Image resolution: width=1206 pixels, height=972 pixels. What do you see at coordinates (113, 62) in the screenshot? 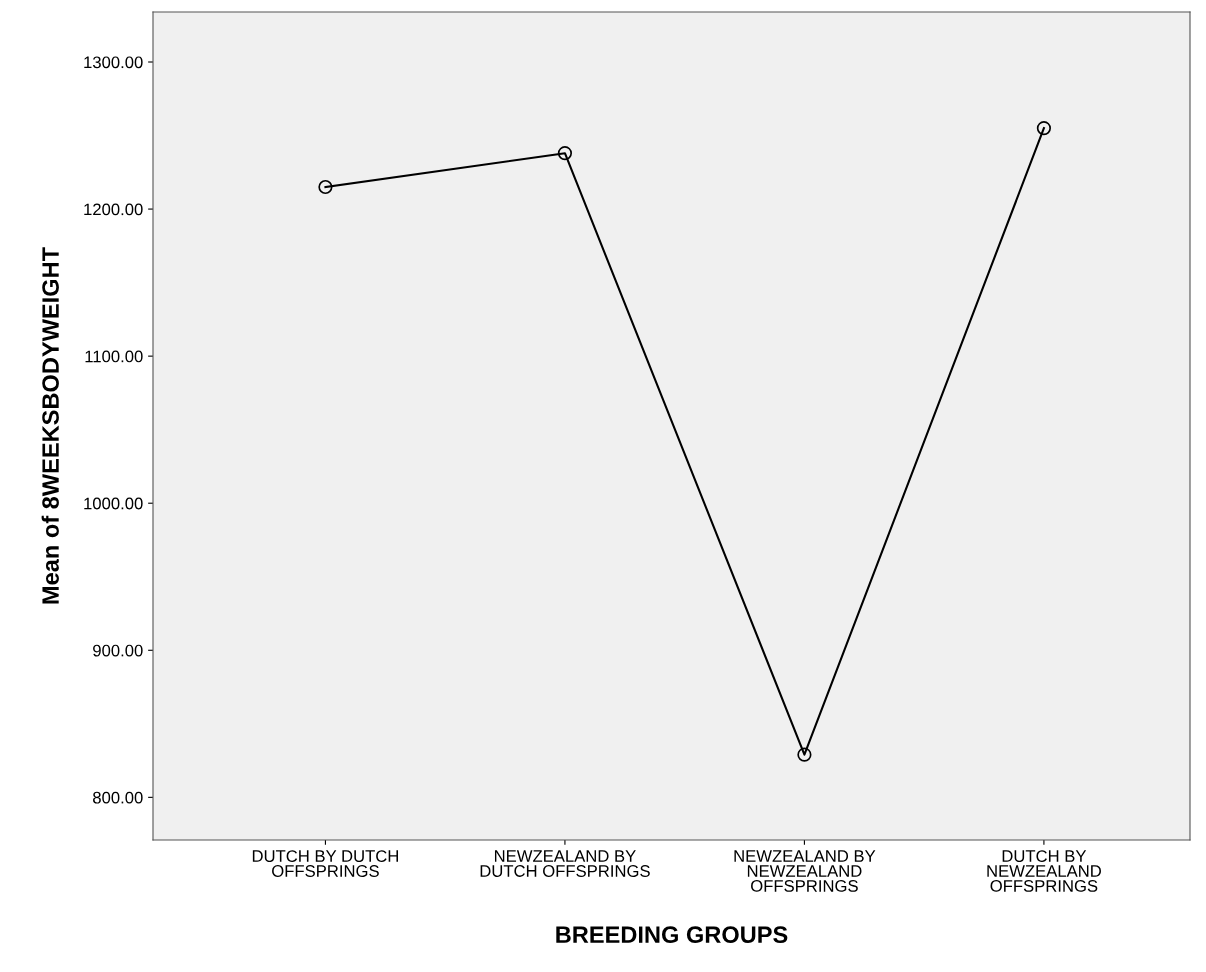
I see `y-tick-label: 1300.00` at bounding box center [113, 62].